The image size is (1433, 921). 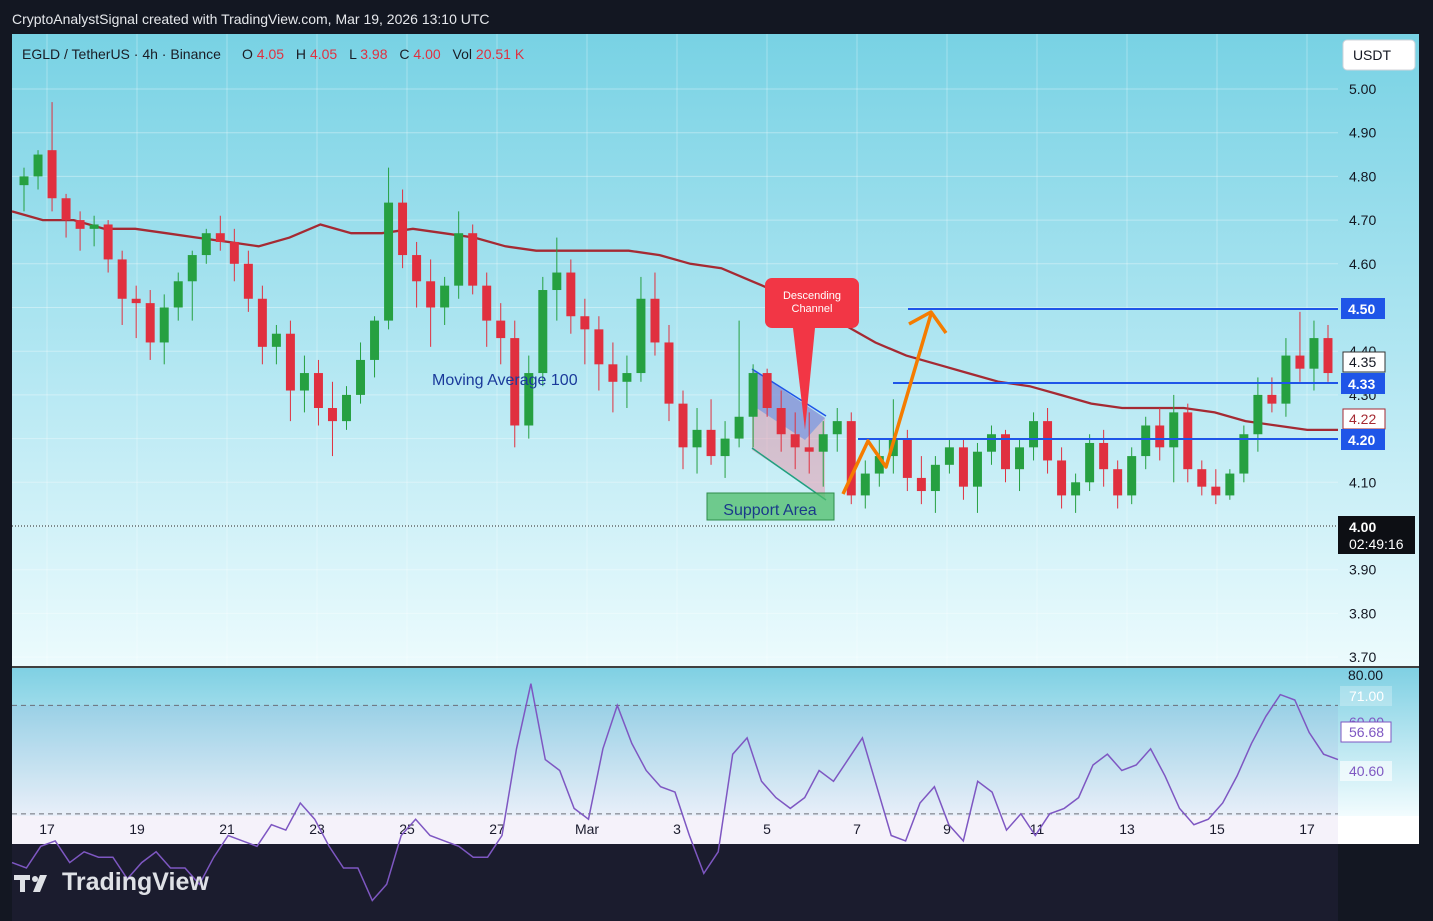 I want to click on price-tag-422: 4.22, so click(x=1364, y=419).